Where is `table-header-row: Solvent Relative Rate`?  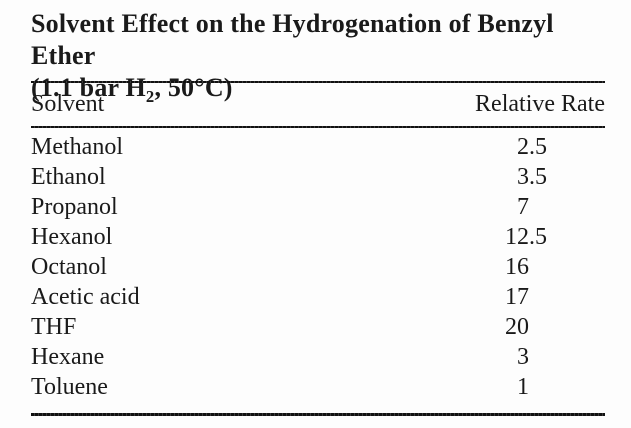 table-header-row: Solvent Relative Rate is located at coordinates (318, 104).